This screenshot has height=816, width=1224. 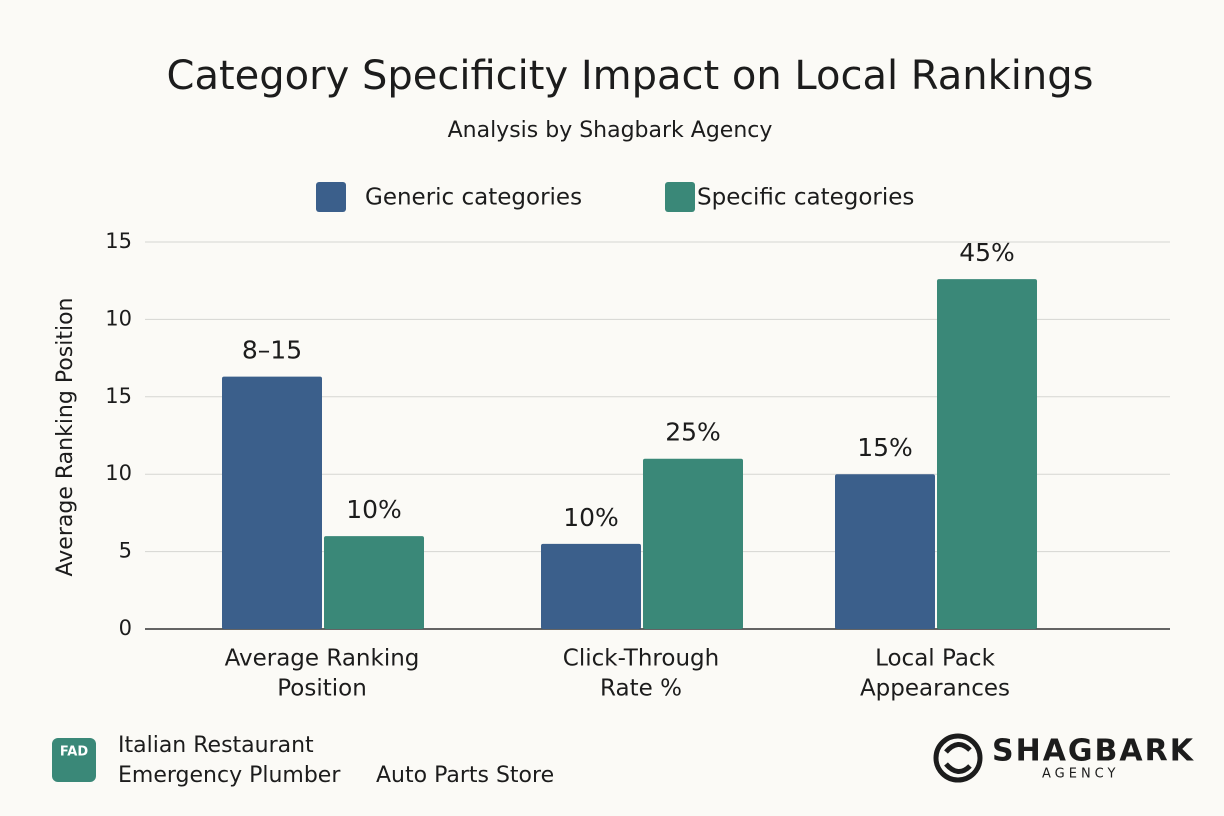 I want to click on x-tick-label: Appearances, so click(x=935, y=689).